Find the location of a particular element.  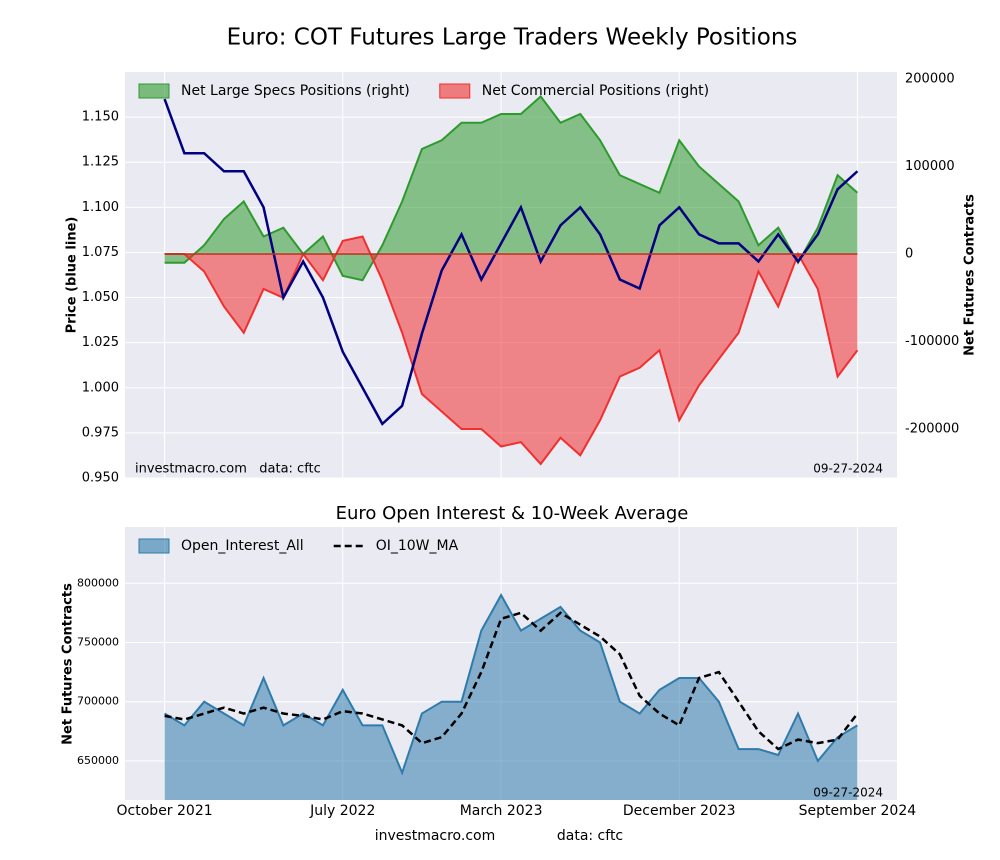

x-tick-label: December 2023 is located at coordinates (679, 811).